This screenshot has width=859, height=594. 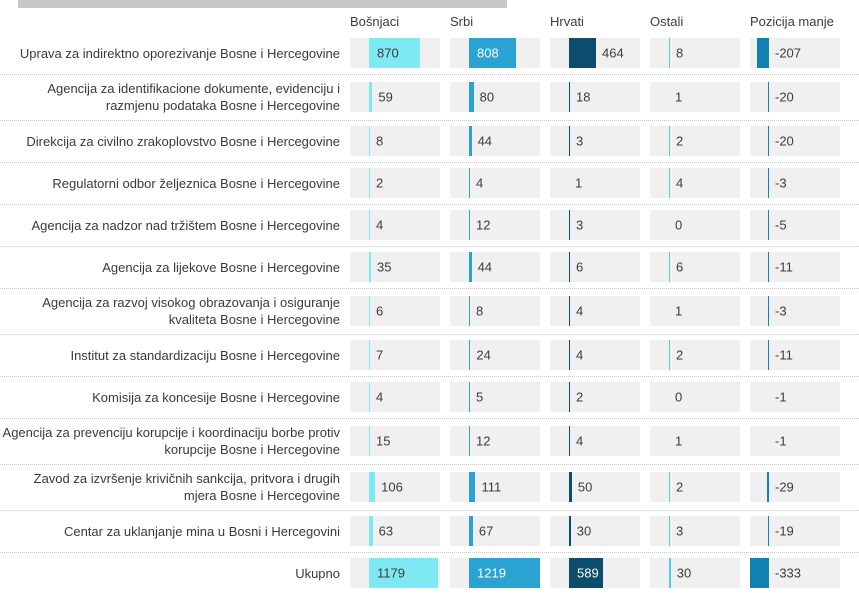 I want to click on value-cell: 464, so click(x=595, y=53).